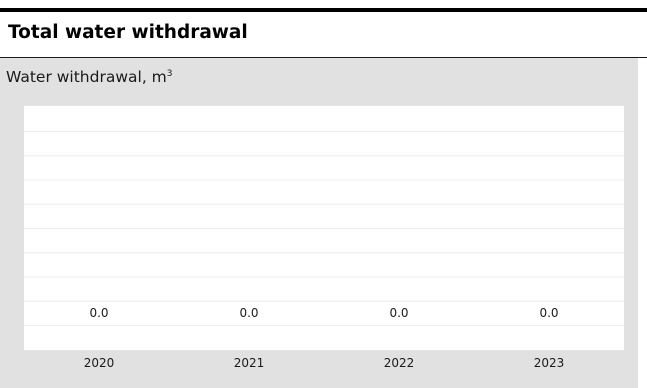  What do you see at coordinates (399, 363) in the screenshot?
I see `category-label-2022: 2022` at bounding box center [399, 363].